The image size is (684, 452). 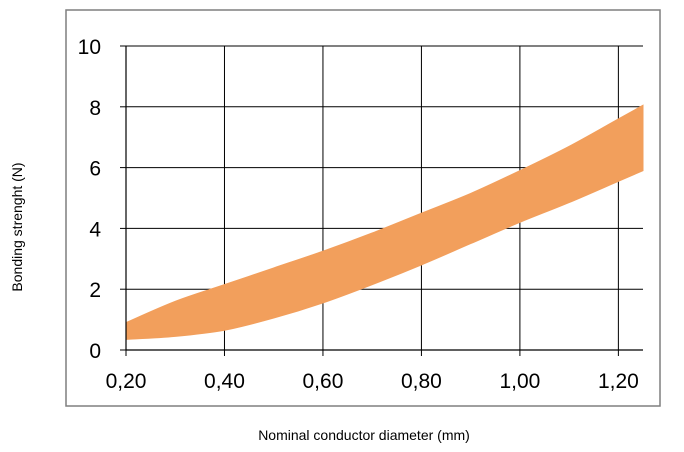 I want to click on y-tick-label: 0, so click(x=95, y=351).